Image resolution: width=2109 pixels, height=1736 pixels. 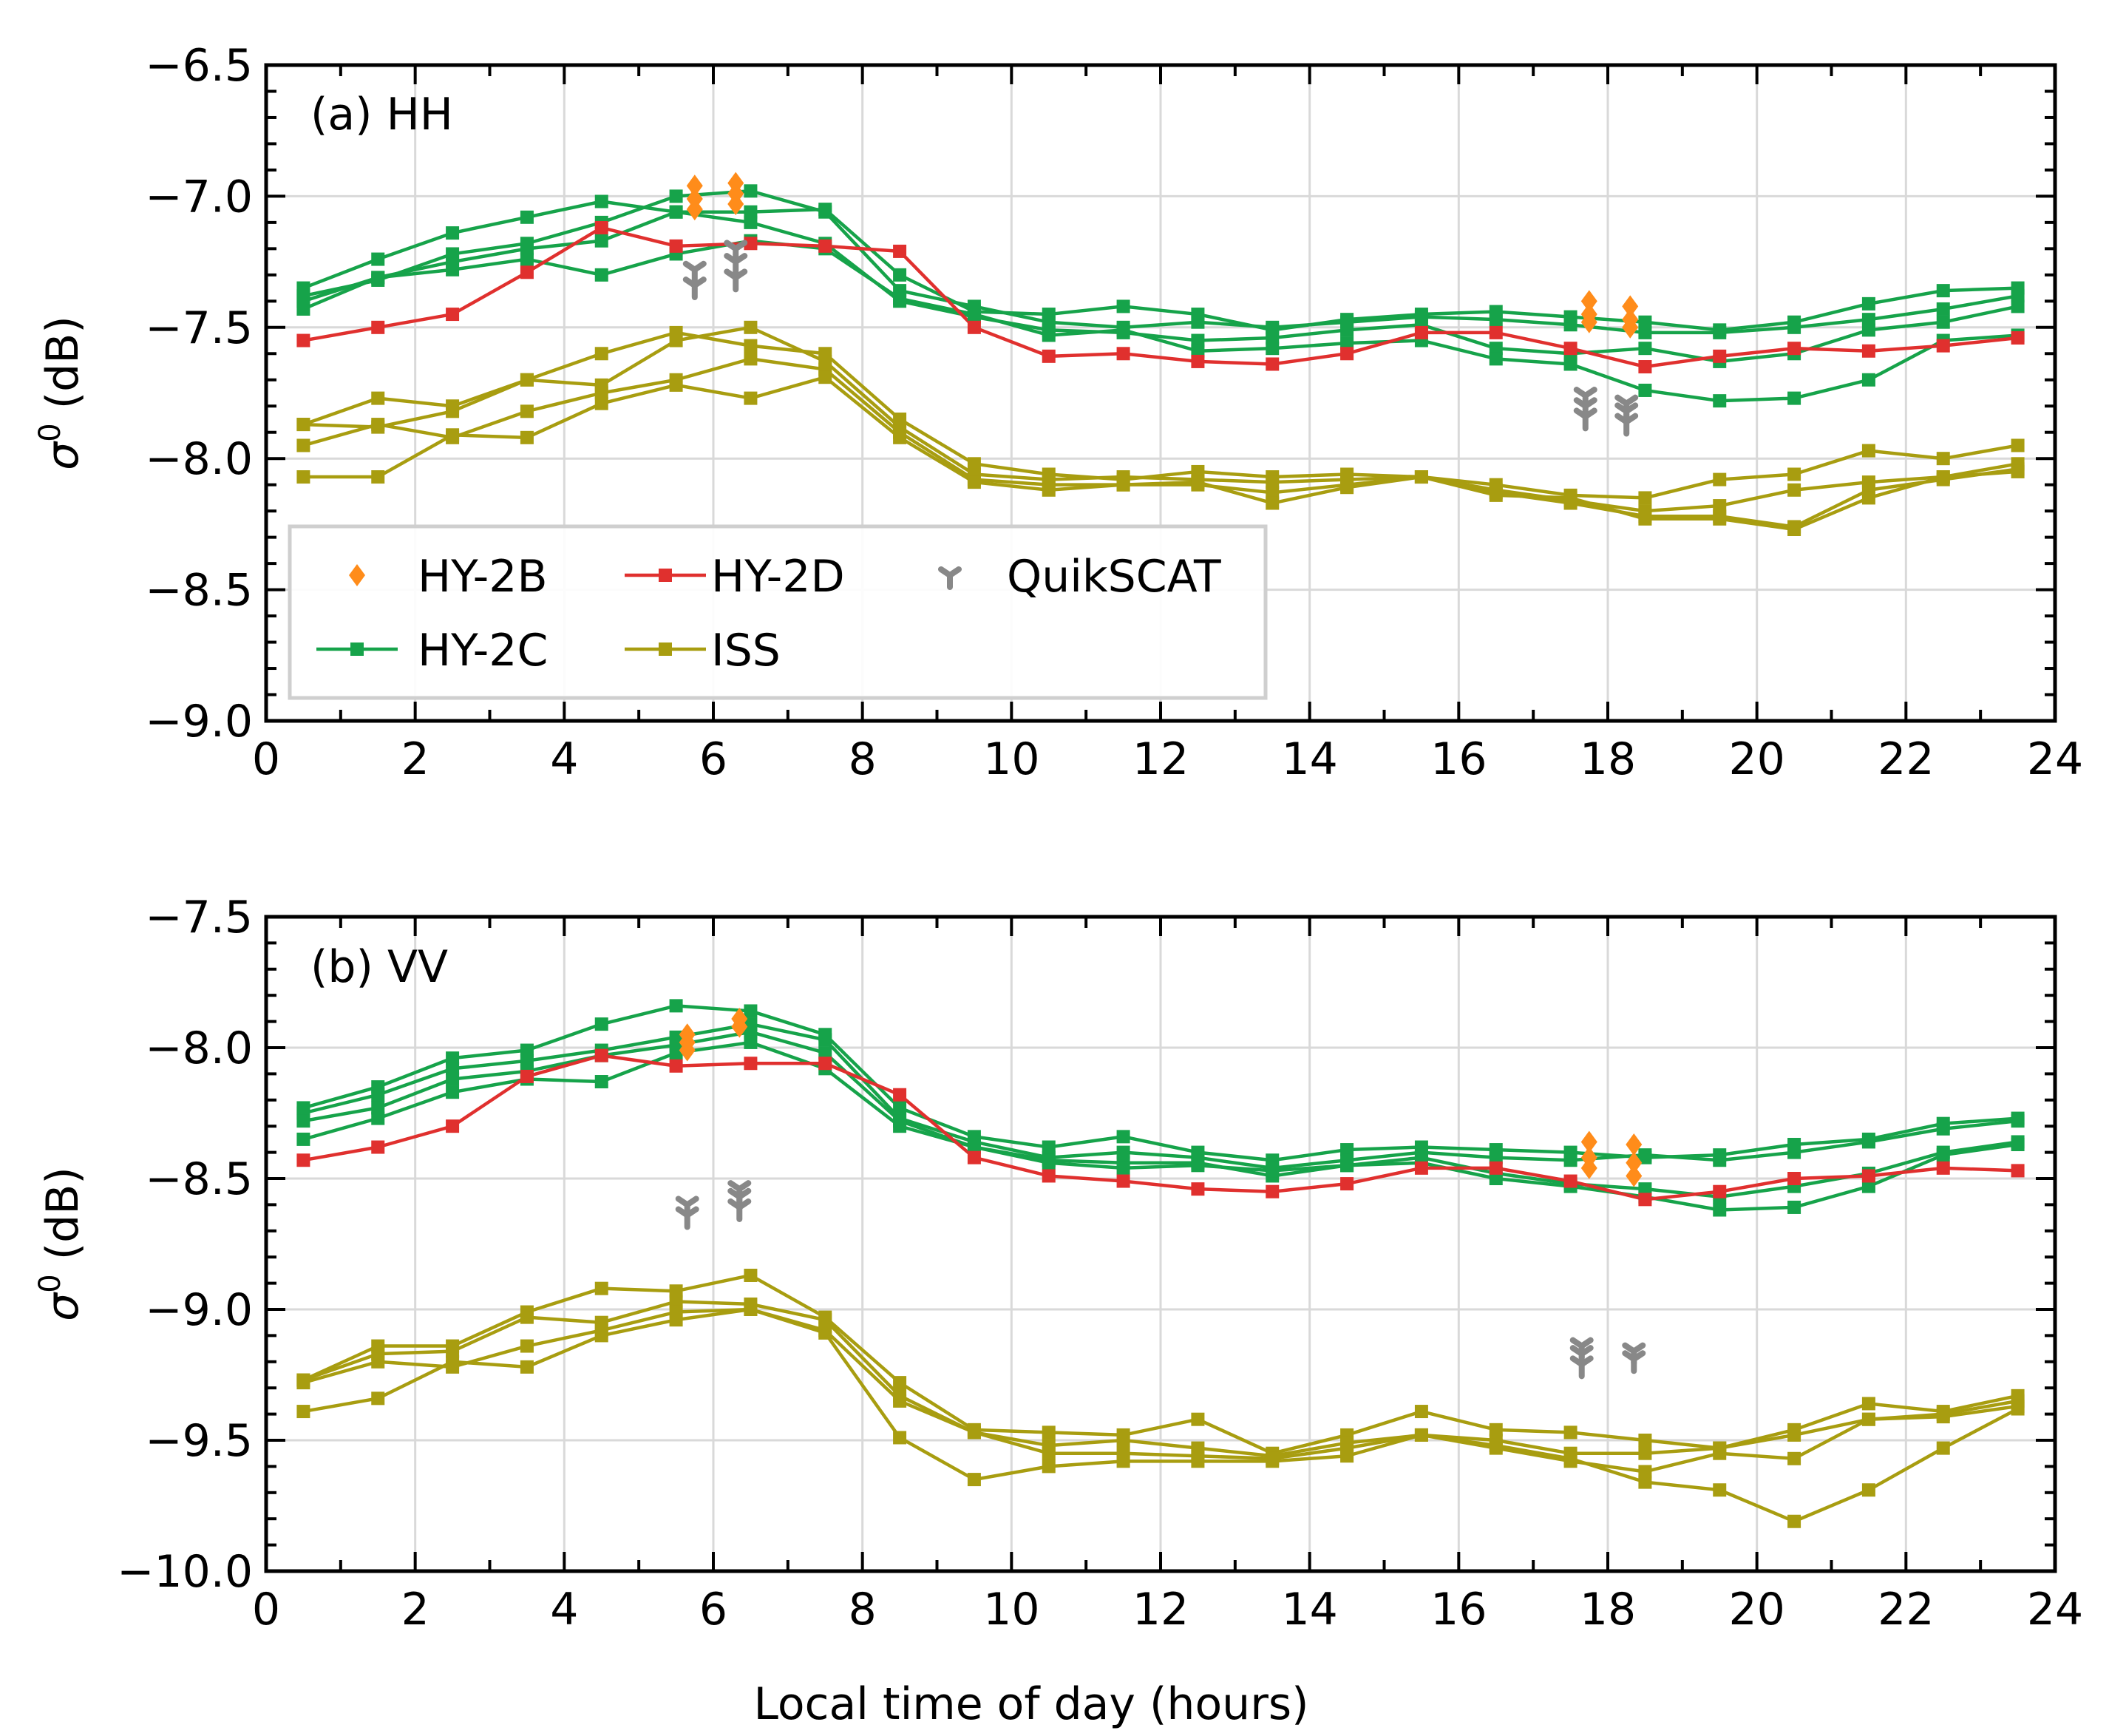 I want to click on y-axis-symbol: σ, so click(x=63, y=455).